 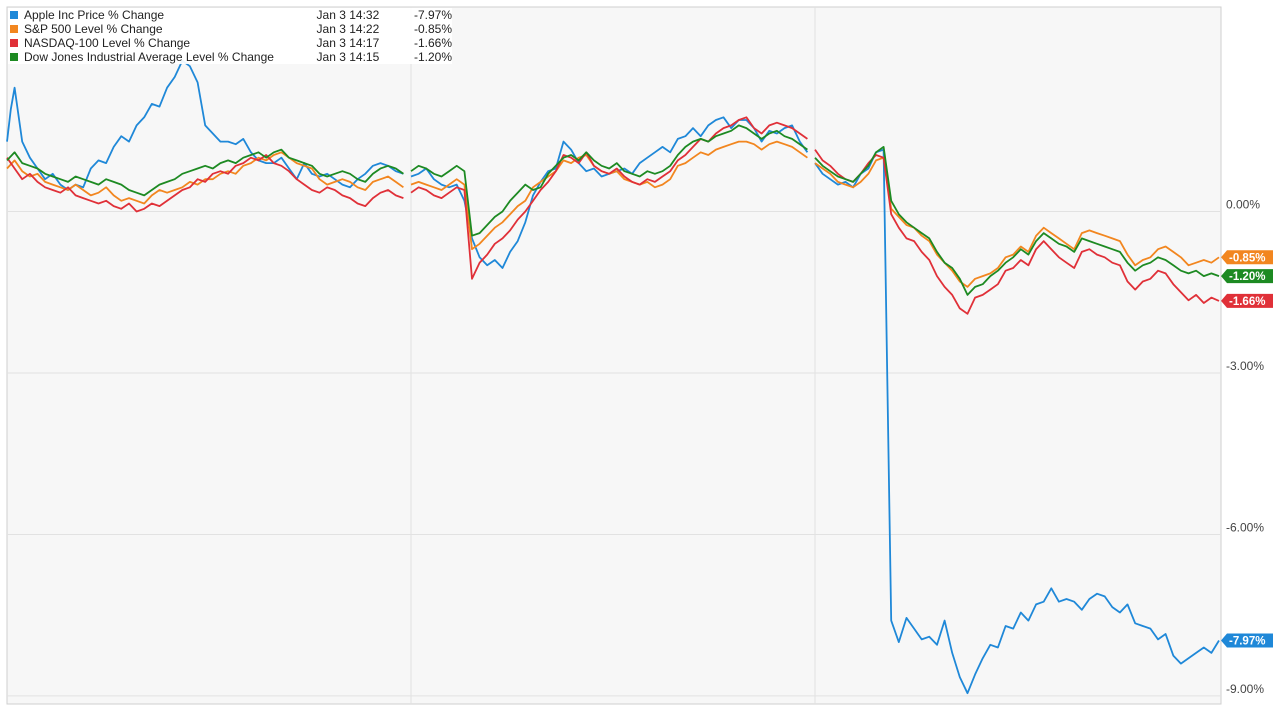 What do you see at coordinates (348, 29) in the screenshot?
I see `legend-time-sp500: Jan 3 14:22` at bounding box center [348, 29].